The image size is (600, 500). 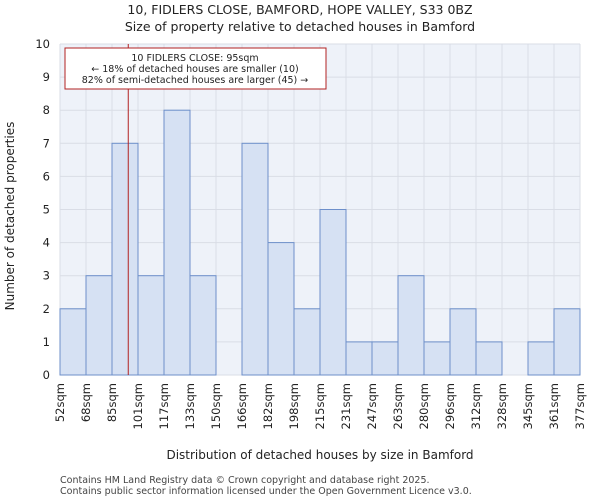 What do you see at coordinates (242, 406) in the screenshot?
I see `x-tick-label: 166sqm` at bounding box center [242, 406].